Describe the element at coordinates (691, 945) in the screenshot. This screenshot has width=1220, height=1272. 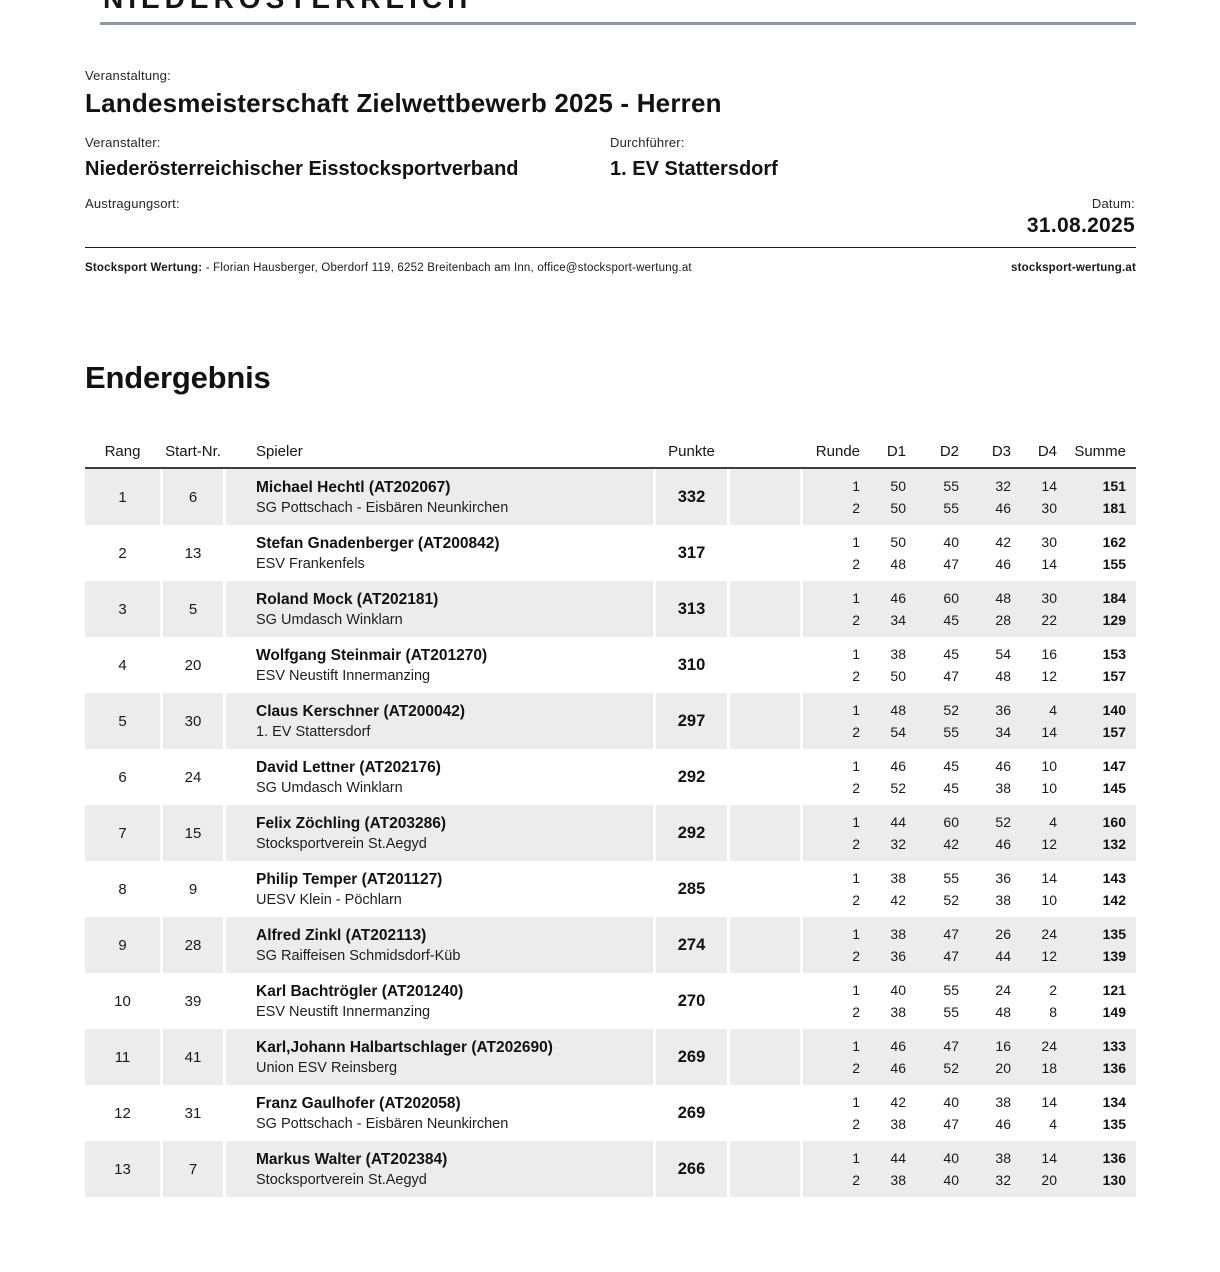
I see `points-cell: 274` at that location.